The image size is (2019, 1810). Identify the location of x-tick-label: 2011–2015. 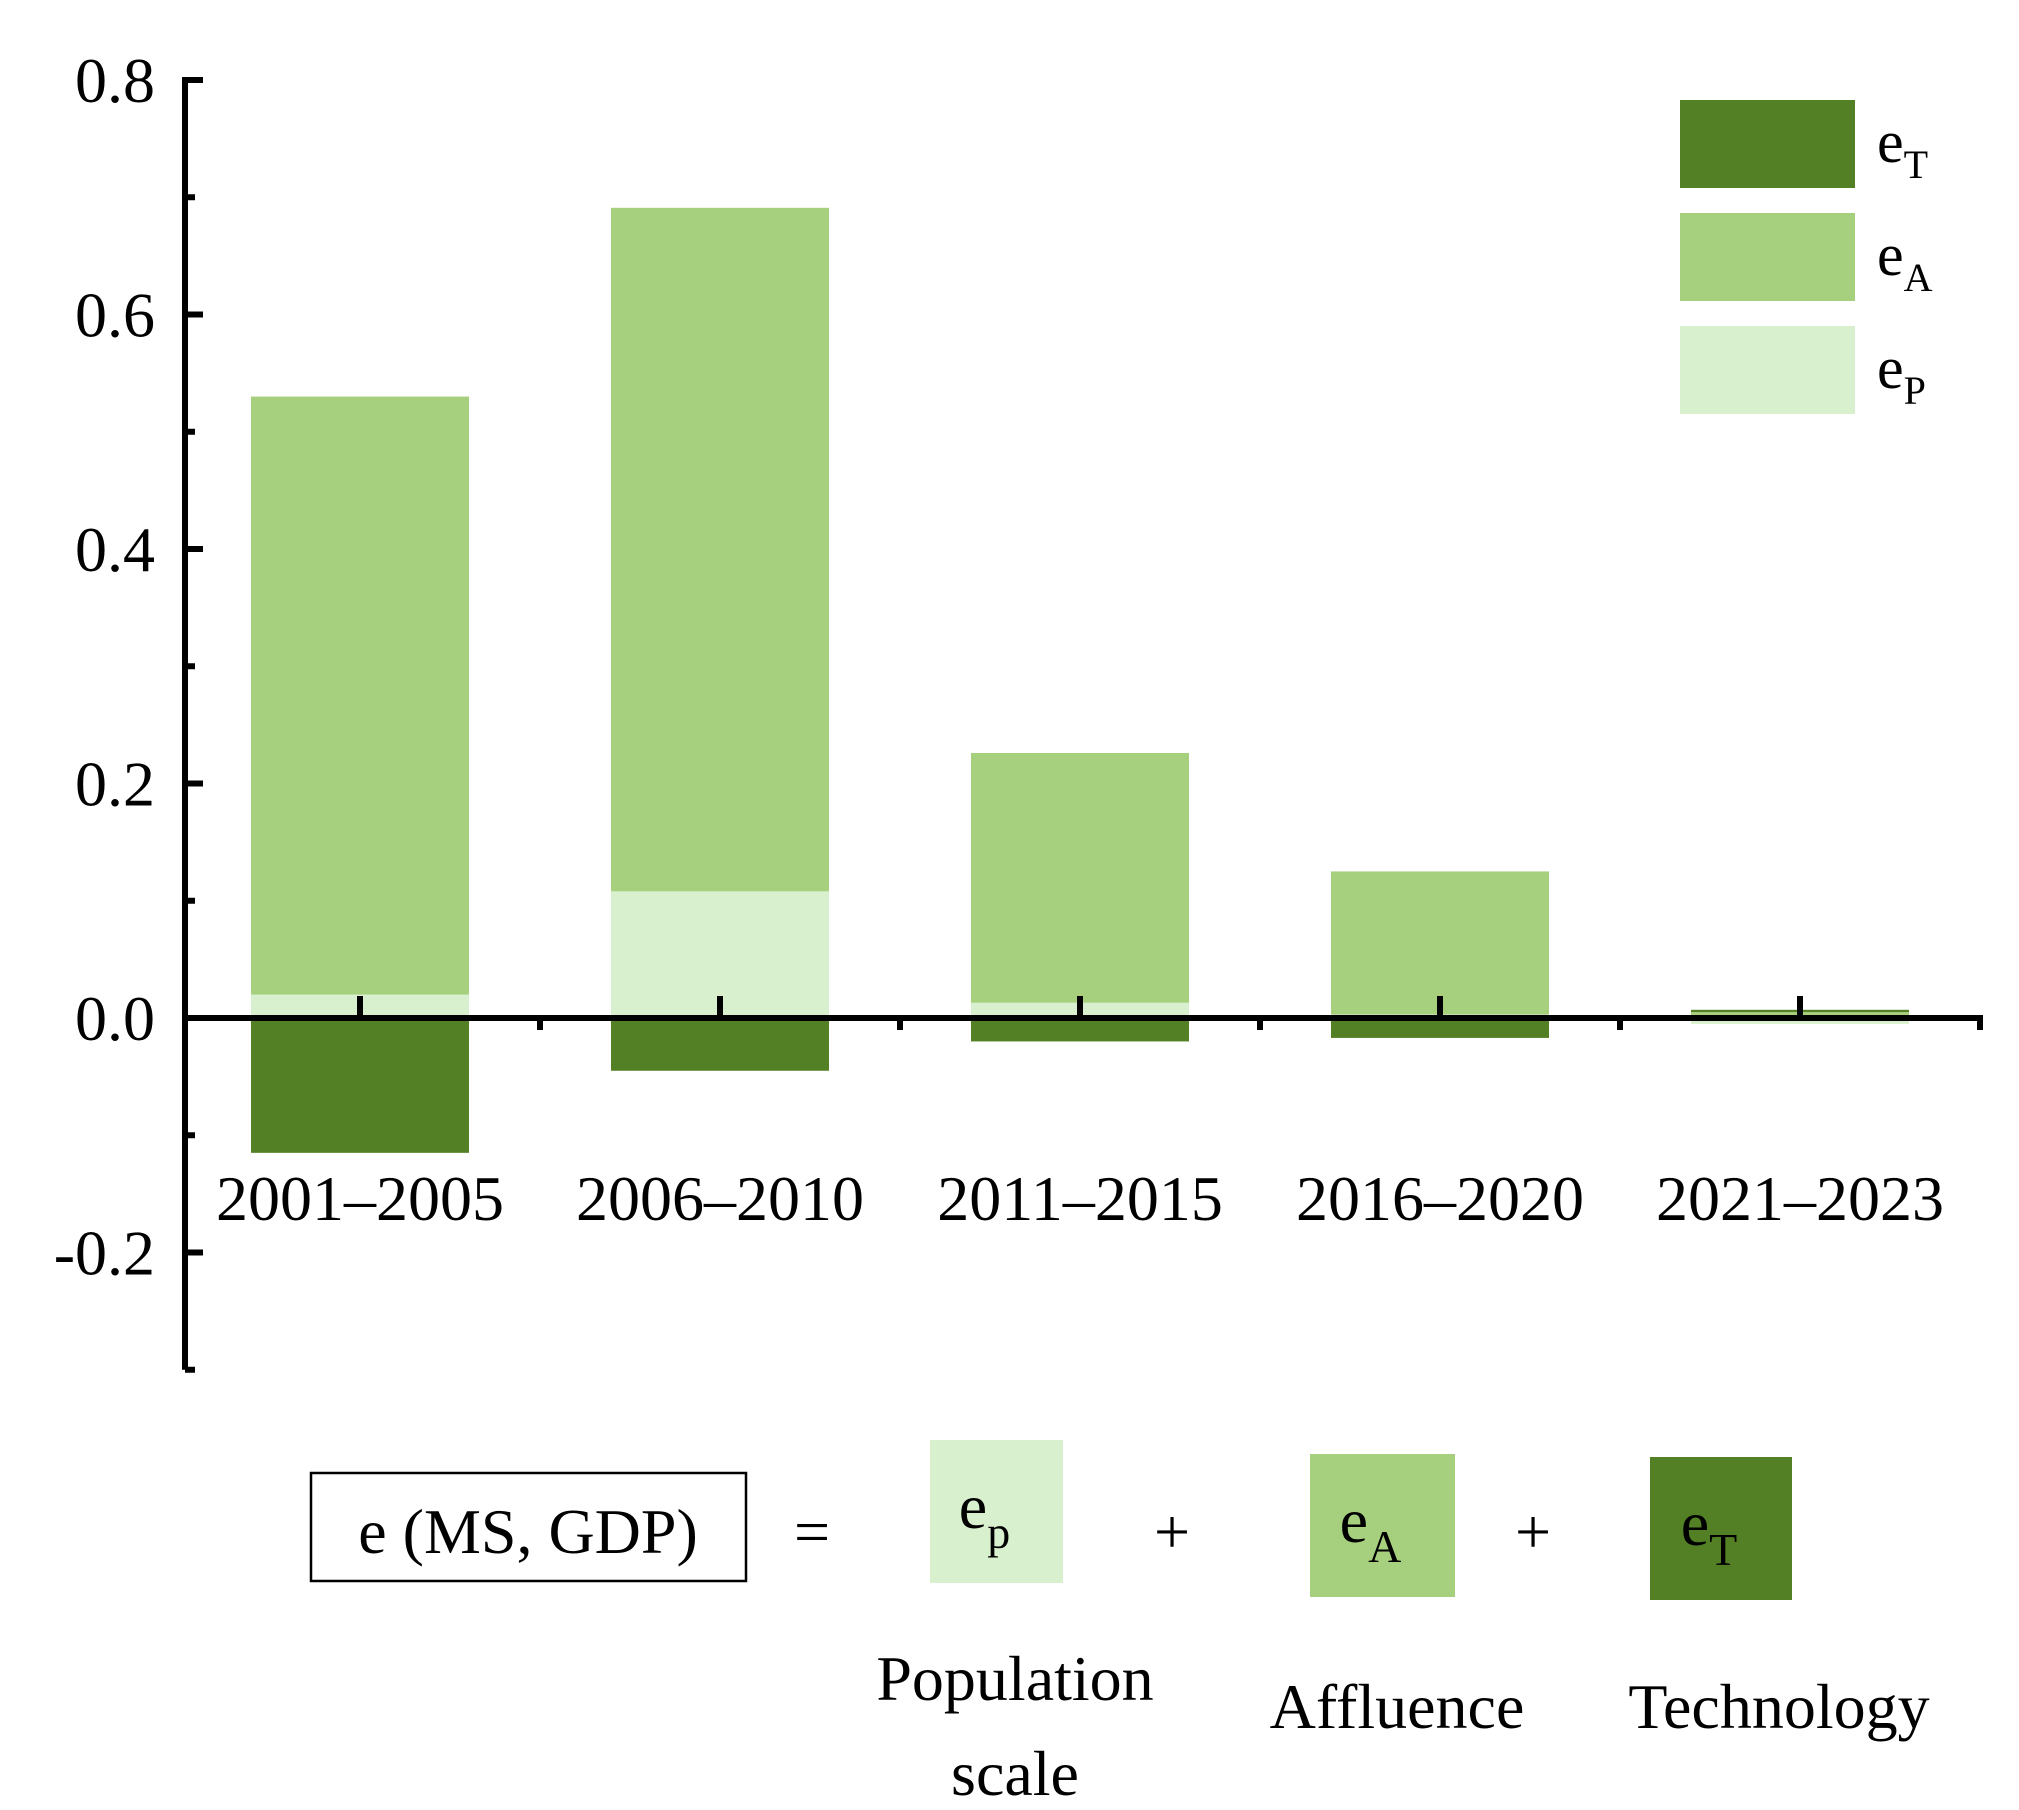
(1080, 1198).